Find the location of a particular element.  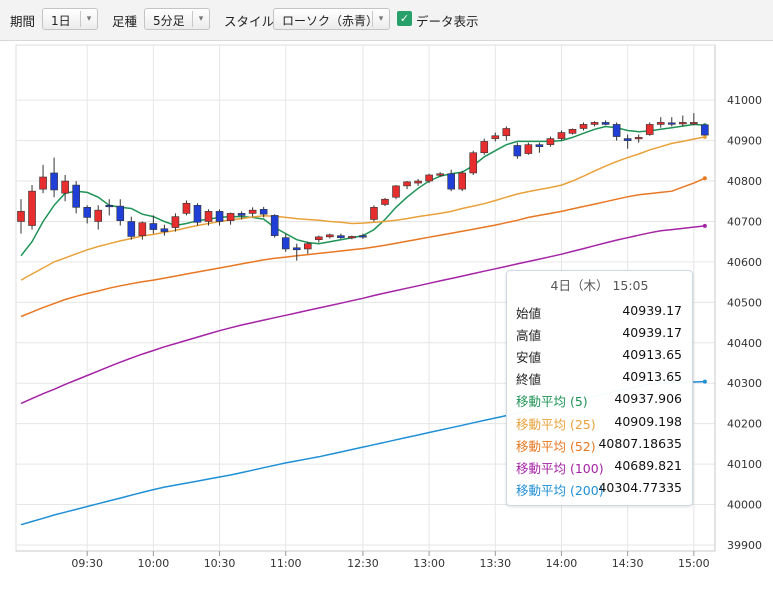

tooltip-row-label: 移動平均 (25) is located at coordinates (556, 424).